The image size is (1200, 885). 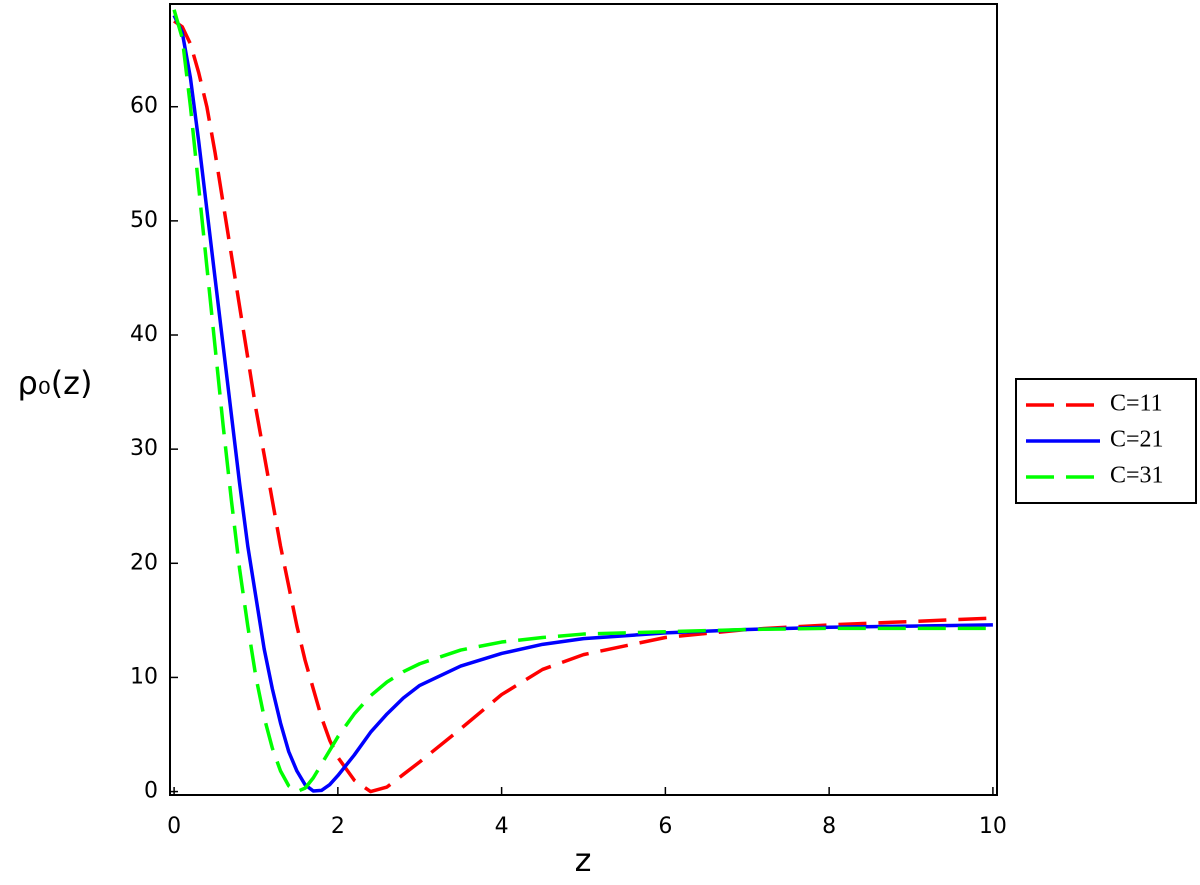 I want to click on y-tick-label: 40, so click(x=144, y=334).